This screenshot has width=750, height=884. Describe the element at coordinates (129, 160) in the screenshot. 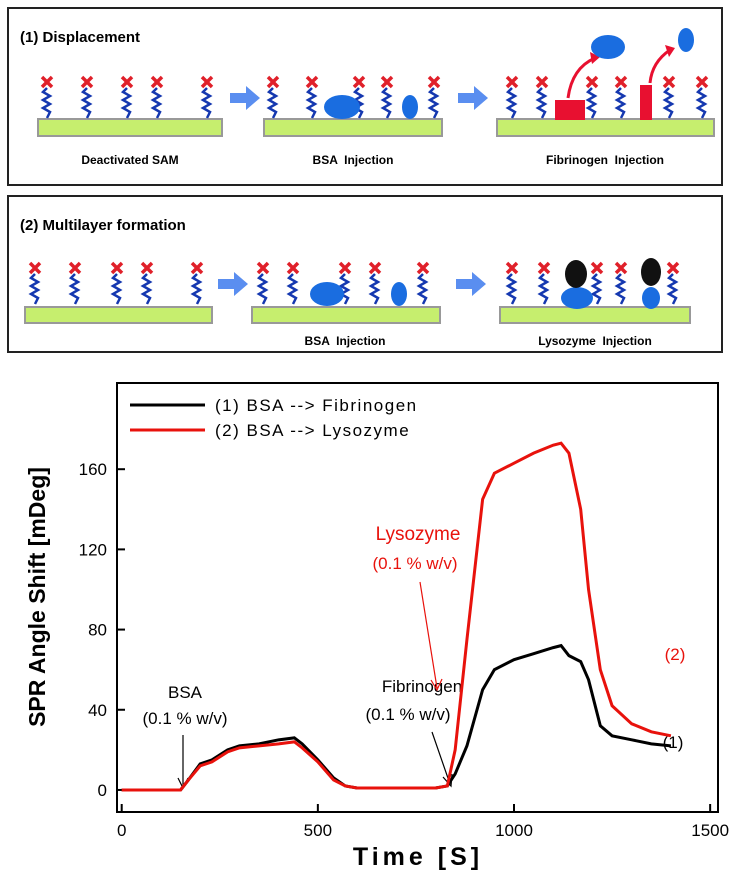

I see `step-label: Deactivated SAM` at that location.